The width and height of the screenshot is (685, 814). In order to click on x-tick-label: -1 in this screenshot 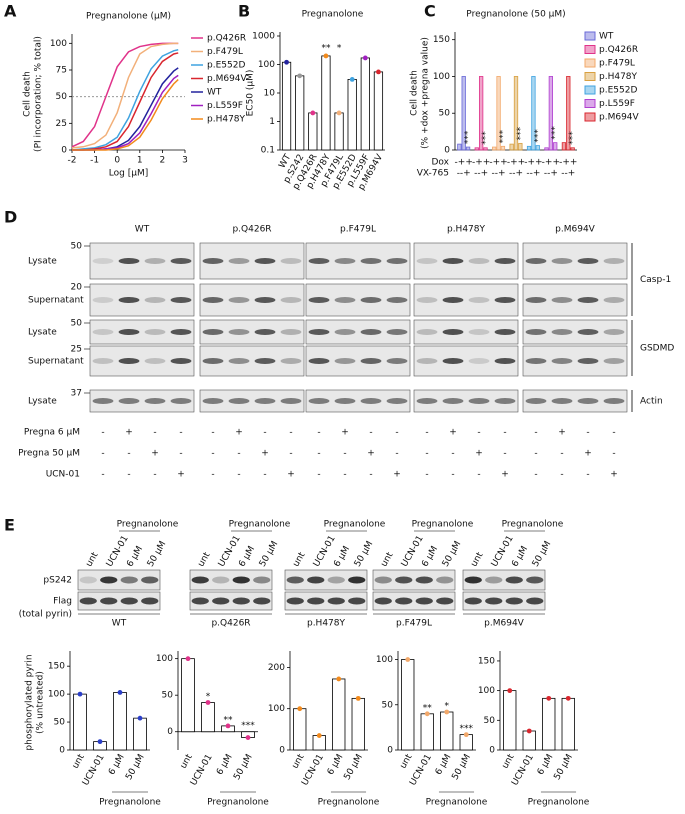, I will do `click(94, 161)`.